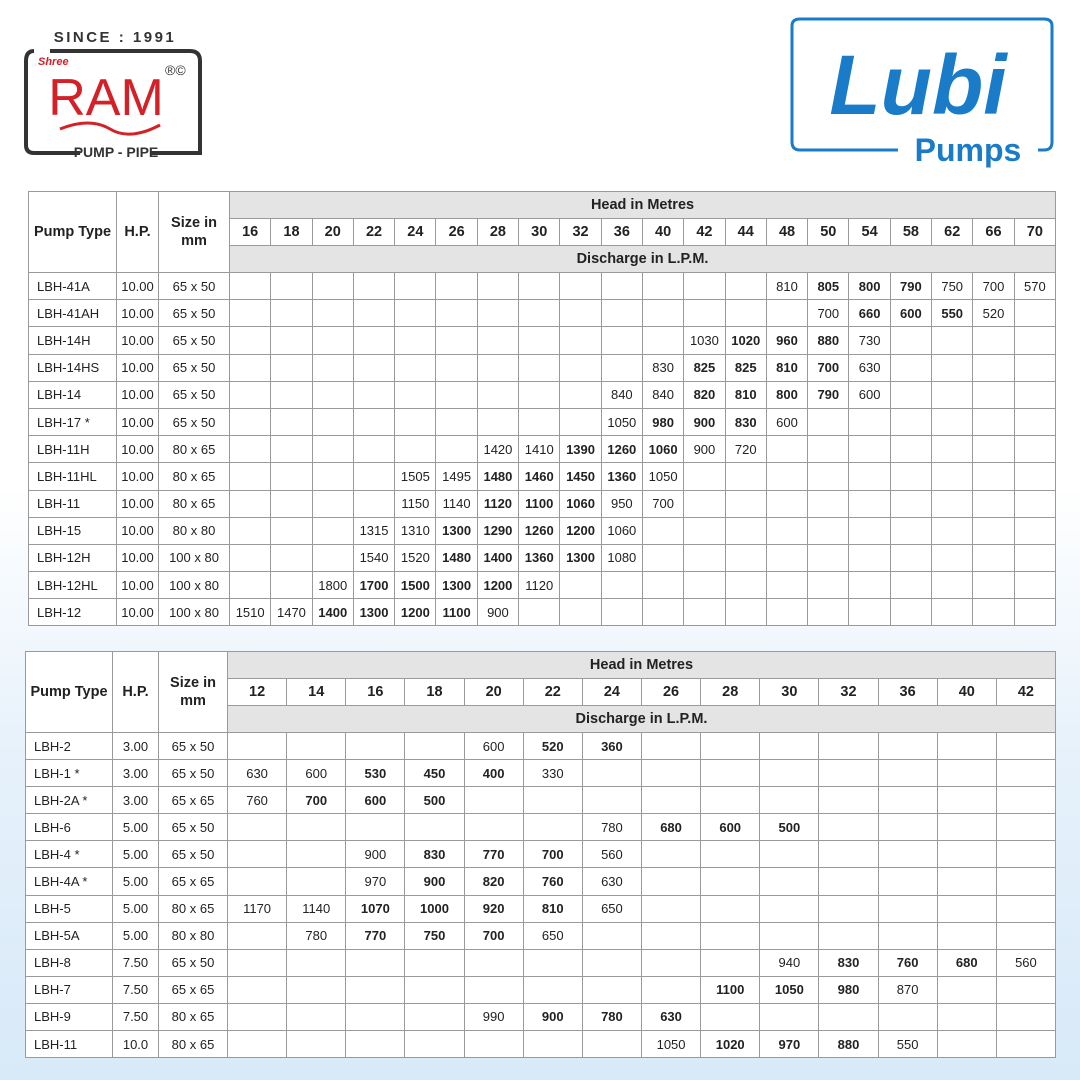 This screenshot has width=1080, height=1080. What do you see at coordinates (611, 881) in the screenshot?
I see `discharge: 630` at bounding box center [611, 881].